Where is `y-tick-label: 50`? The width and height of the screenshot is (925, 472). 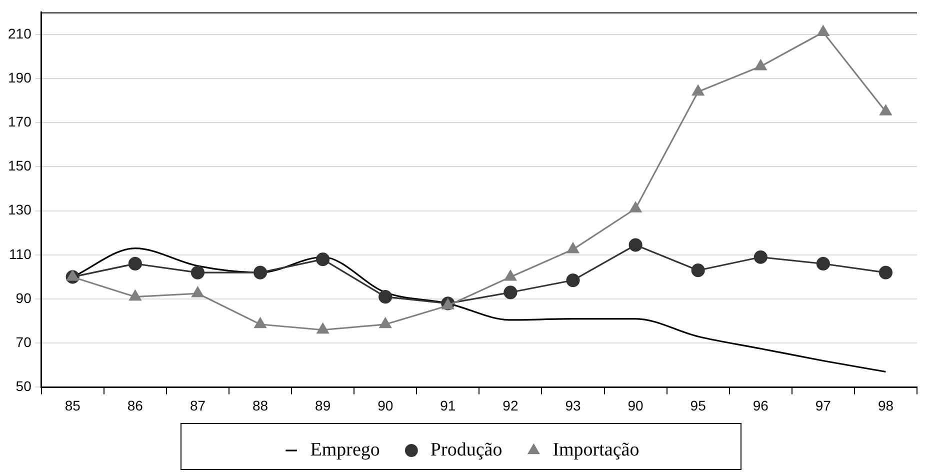 y-tick-label: 50 is located at coordinates (24, 386).